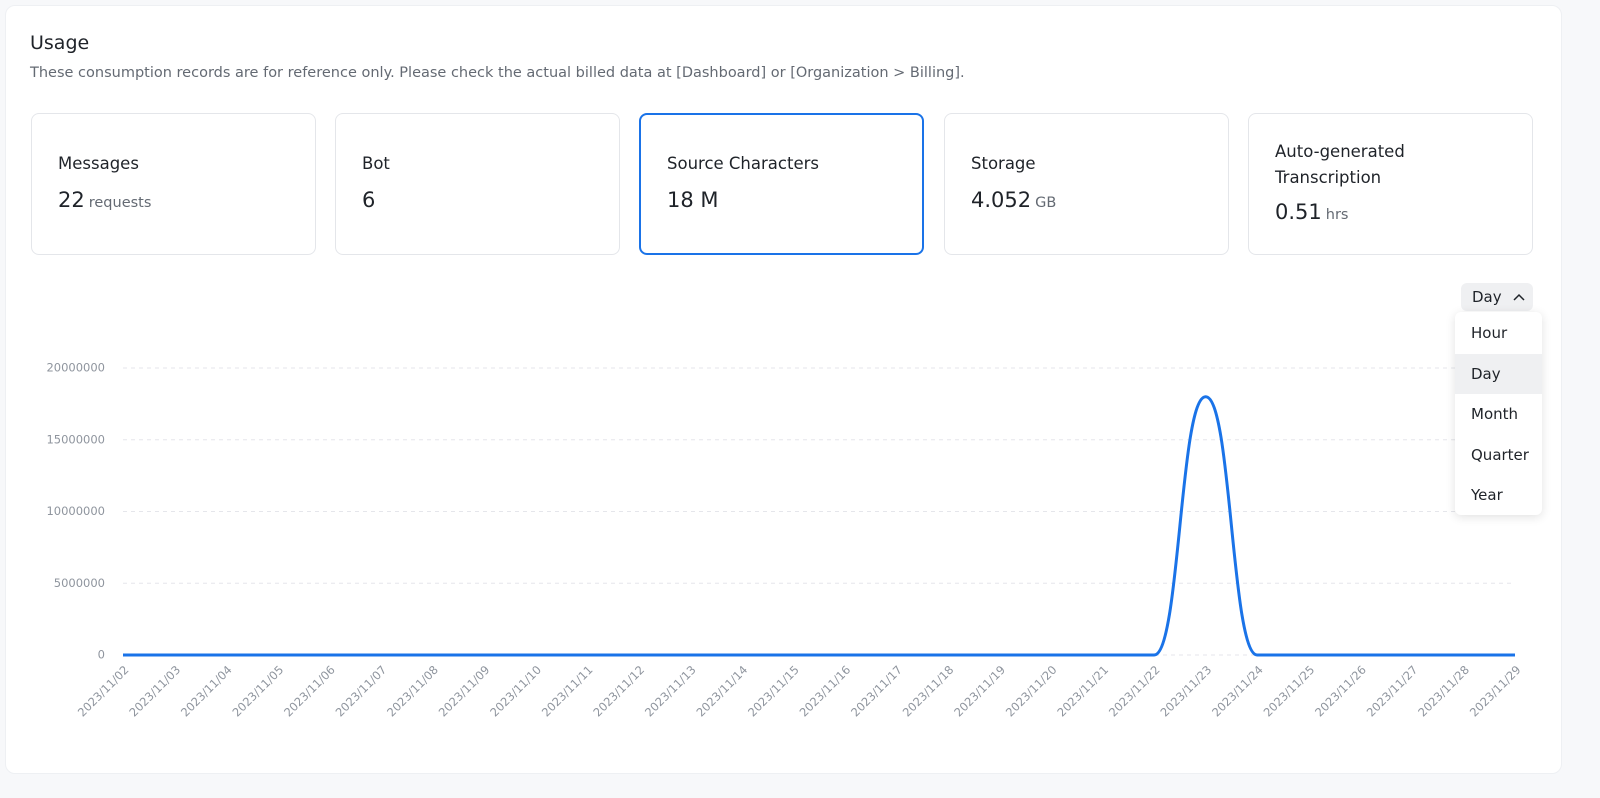 This screenshot has height=798, width=1600. What do you see at coordinates (515, 691) in the screenshot?
I see `x-tick-label: 2023/11/10` at bounding box center [515, 691].